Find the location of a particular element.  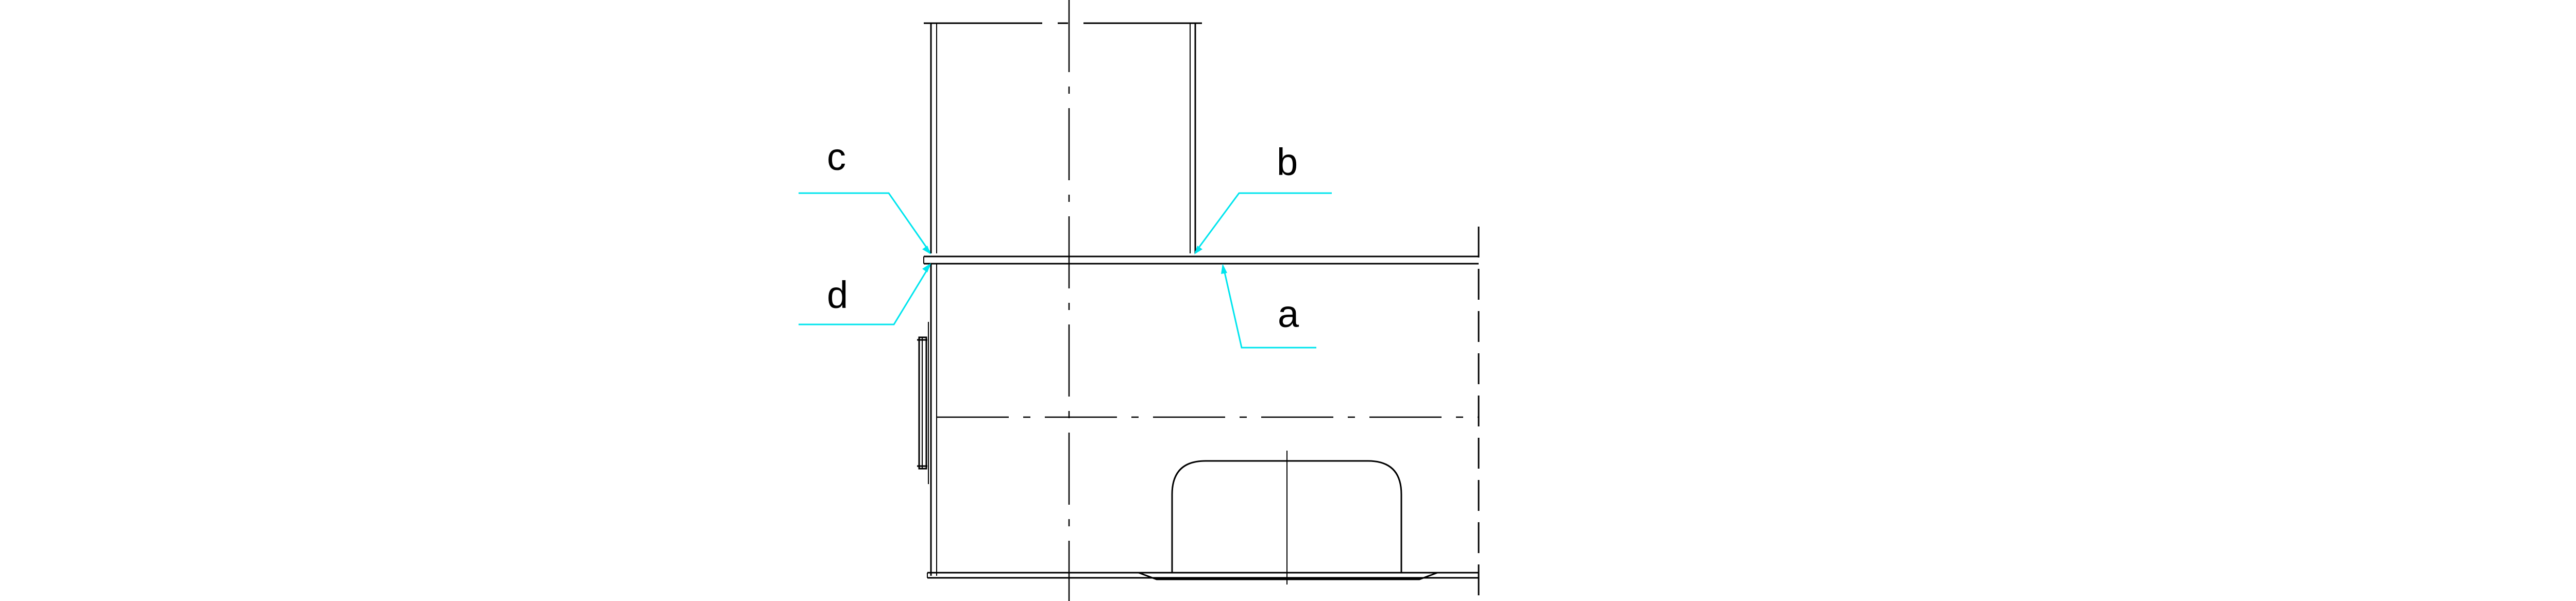

leader-b is located at coordinates (1263, 222).